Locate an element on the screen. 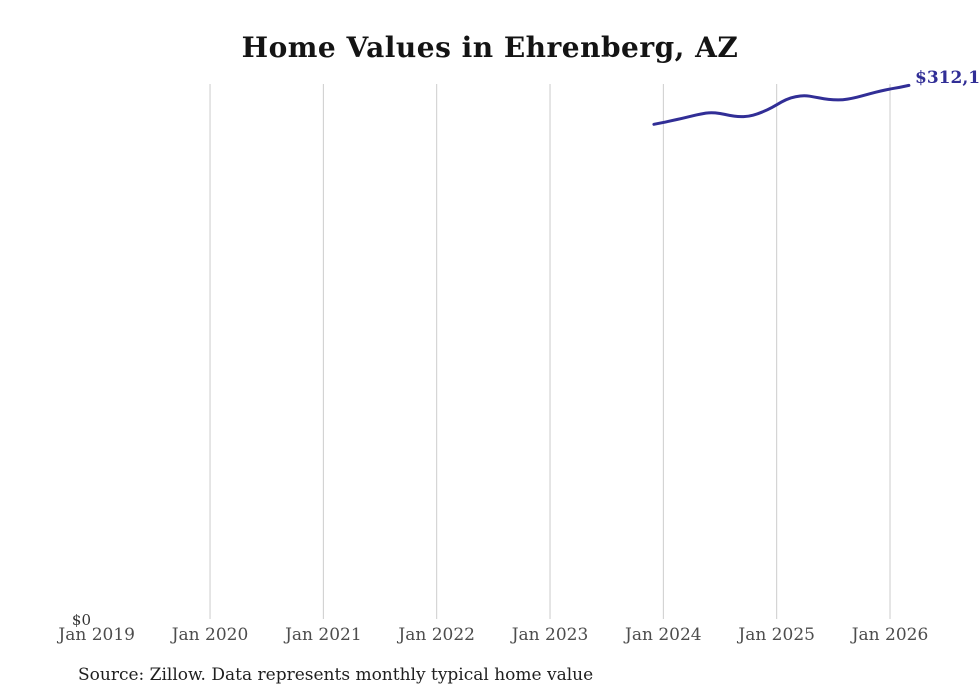  y-axis-zero-label: $0 is located at coordinates (81, 620).